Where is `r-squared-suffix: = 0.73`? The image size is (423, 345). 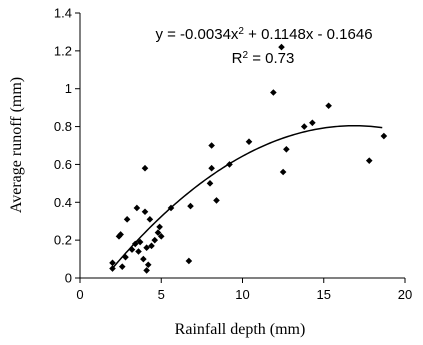
r-squared-suffix: = 0.73 is located at coordinates (271, 58).